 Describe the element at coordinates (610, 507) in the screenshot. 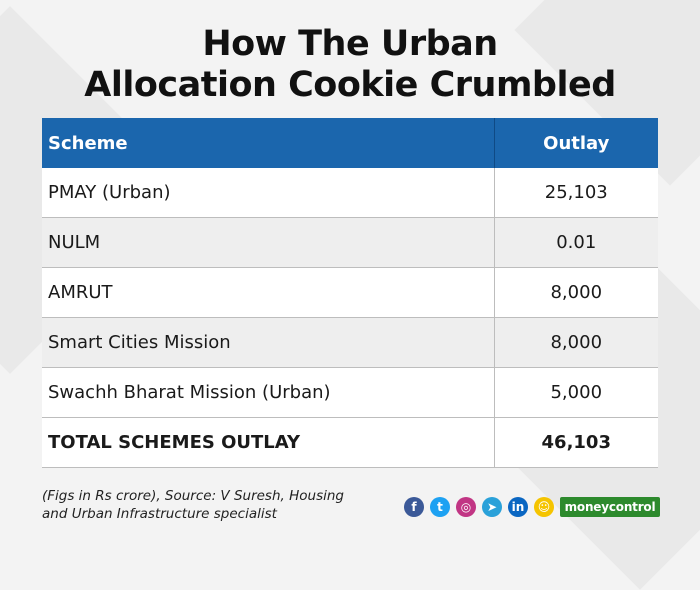

I see `moneycontrol-logo: moneycontrol` at that location.